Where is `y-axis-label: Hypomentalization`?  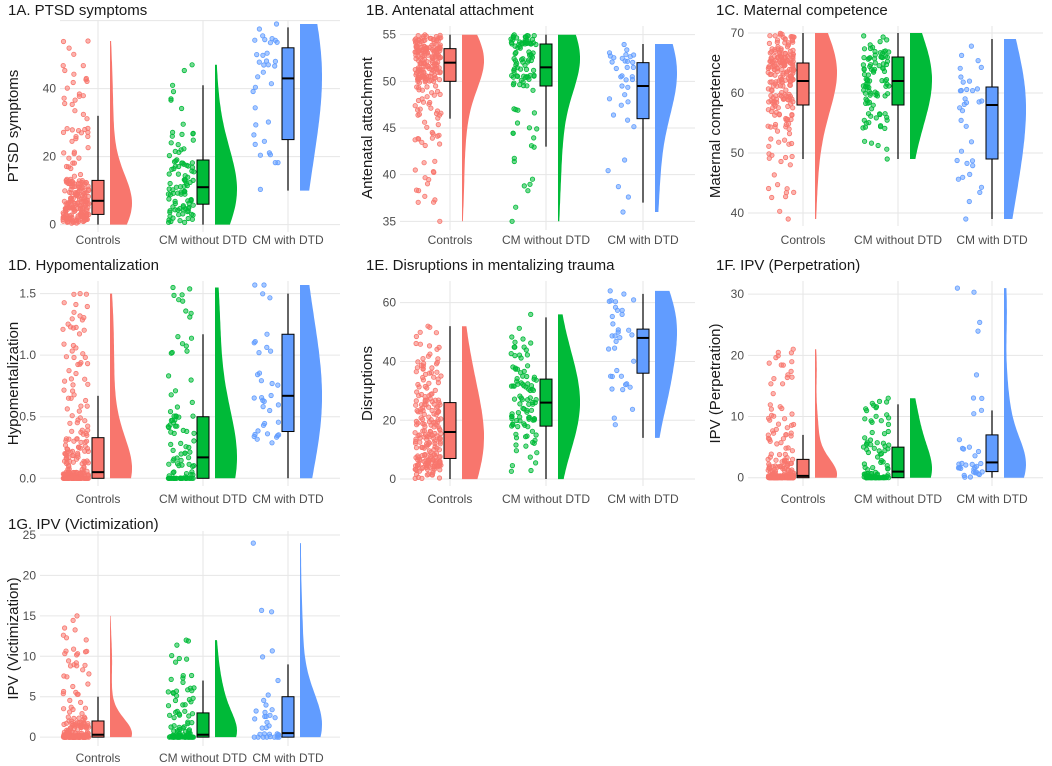 y-axis-label: Hypomentalization is located at coordinates (13, 383).